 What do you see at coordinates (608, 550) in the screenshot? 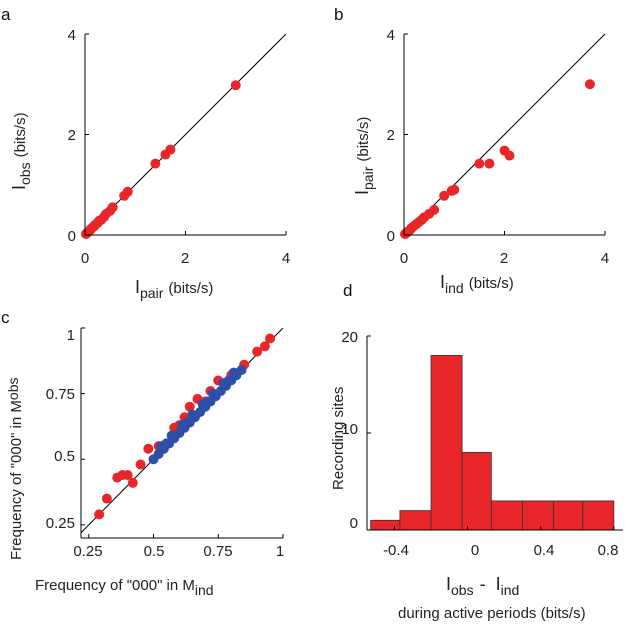
I see `panel-d-xtick-08: 0.8` at bounding box center [608, 550].